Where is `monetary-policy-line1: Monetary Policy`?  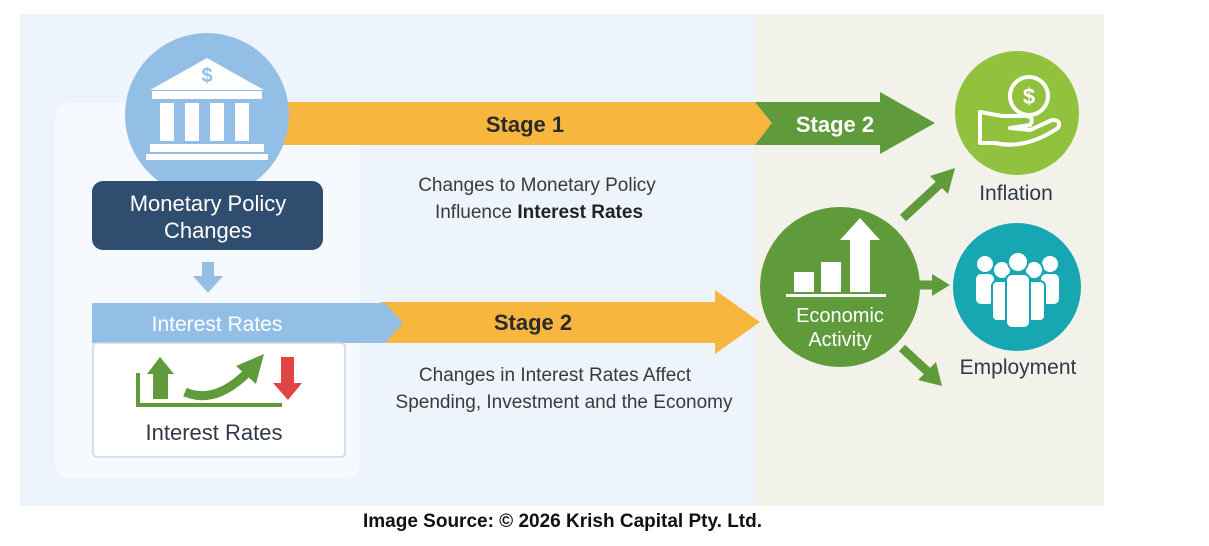 monetary-policy-line1: Monetary Policy is located at coordinates (208, 203).